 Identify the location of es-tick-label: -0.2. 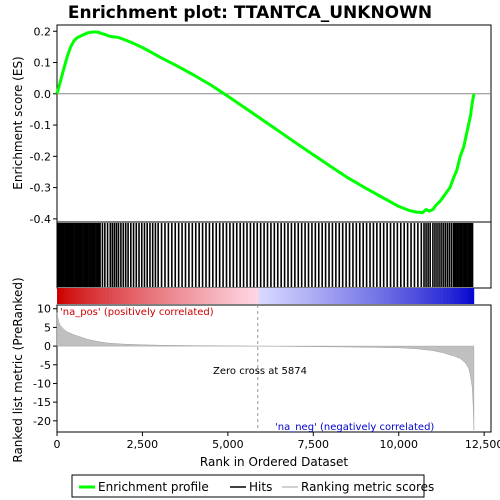
(40, 156).